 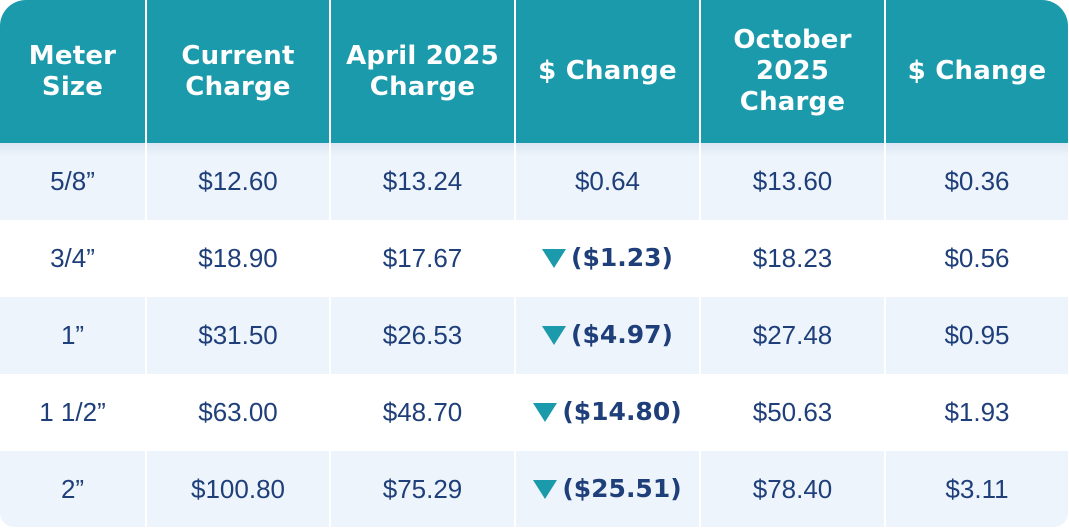 What do you see at coordinates (792, 102) in the screenshot?
I see `header-october-charge-line-3: Charge` at bounding box center [792, 102].